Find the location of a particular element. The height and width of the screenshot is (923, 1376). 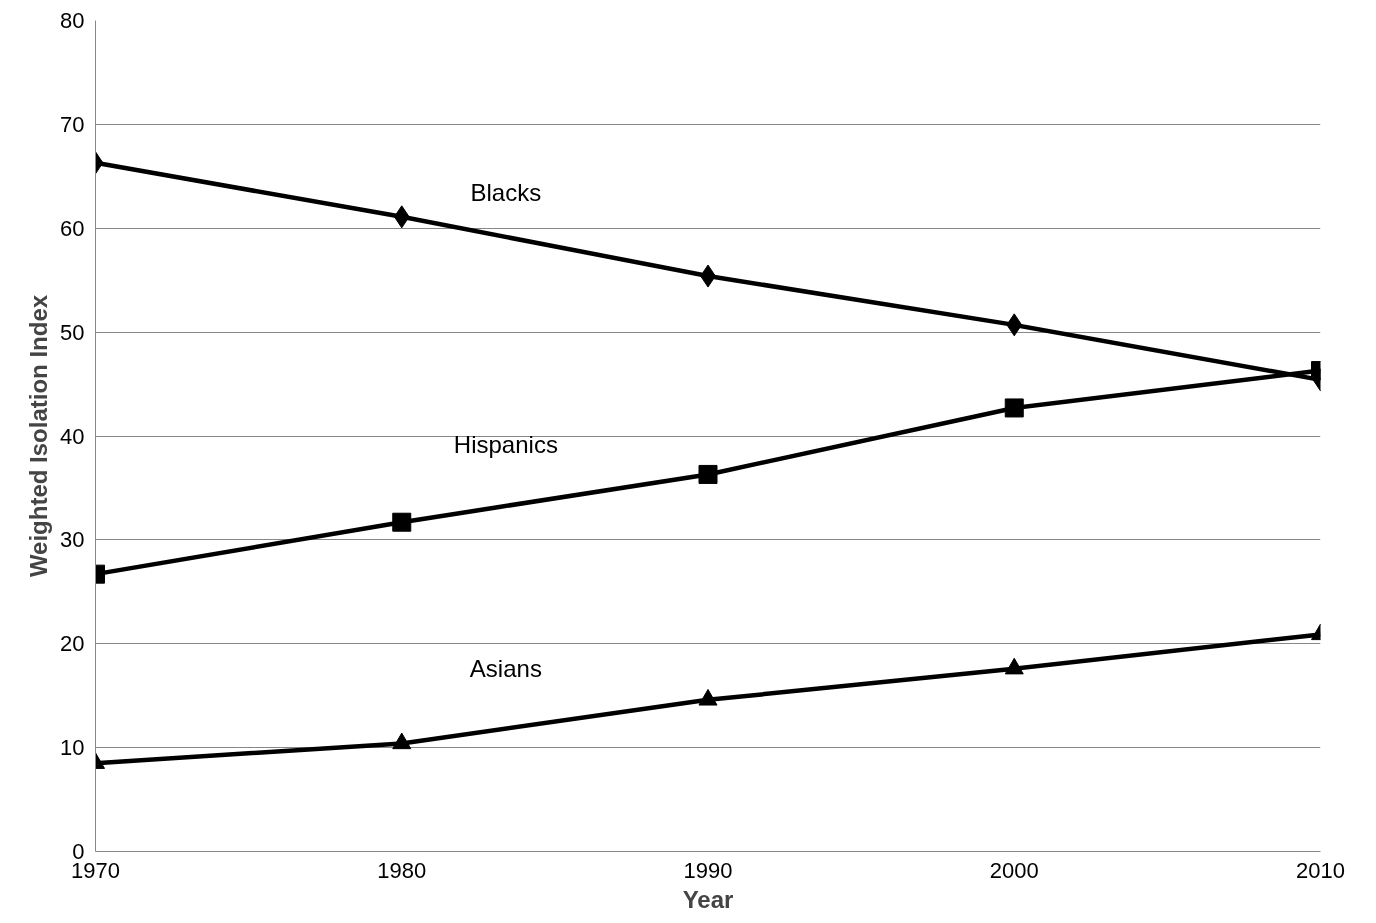

y-tick-label: 80 is located at coordinates (72, 20).